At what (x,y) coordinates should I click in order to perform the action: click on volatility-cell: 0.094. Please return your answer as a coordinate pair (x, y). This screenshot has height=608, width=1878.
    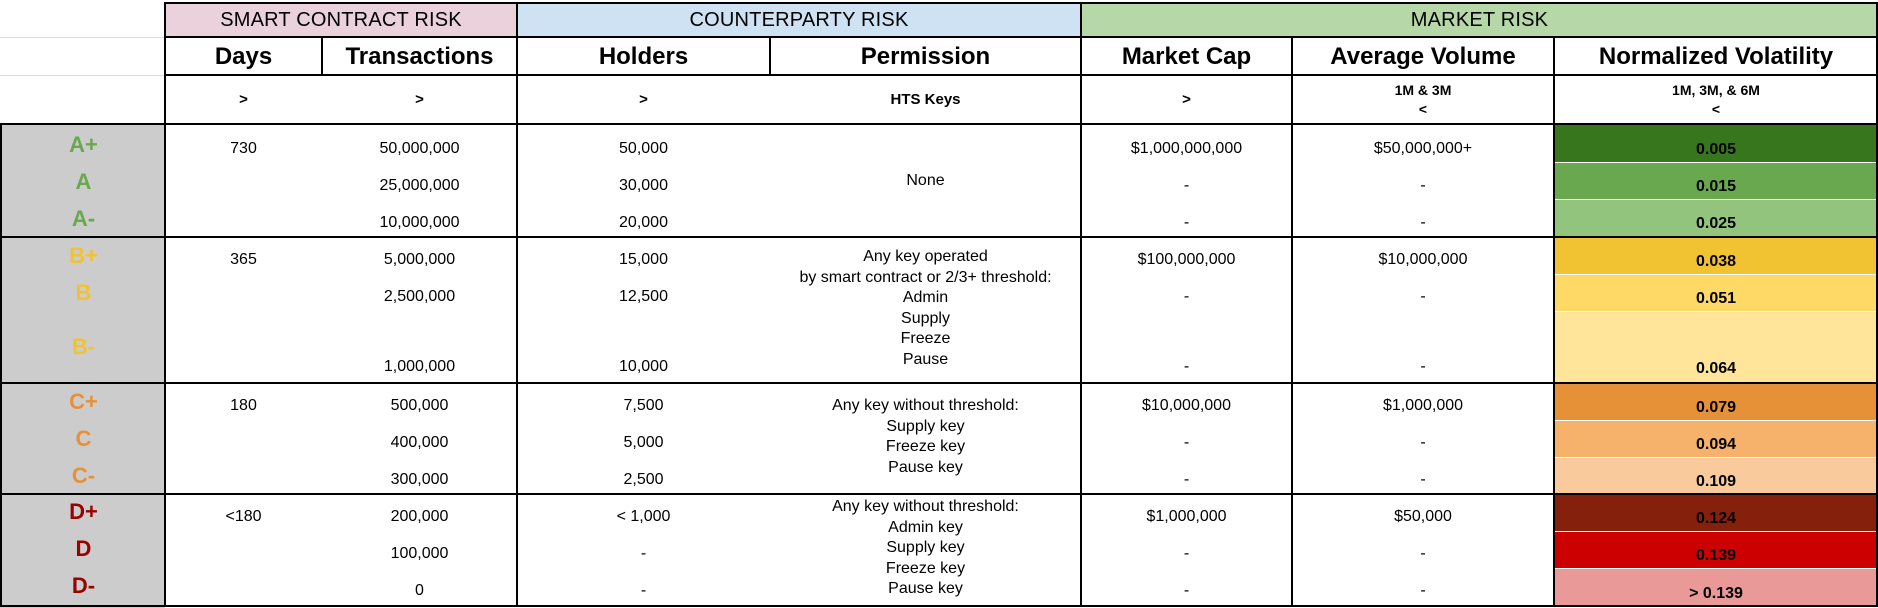
    Looking at the image, I should click on (1716, 439).